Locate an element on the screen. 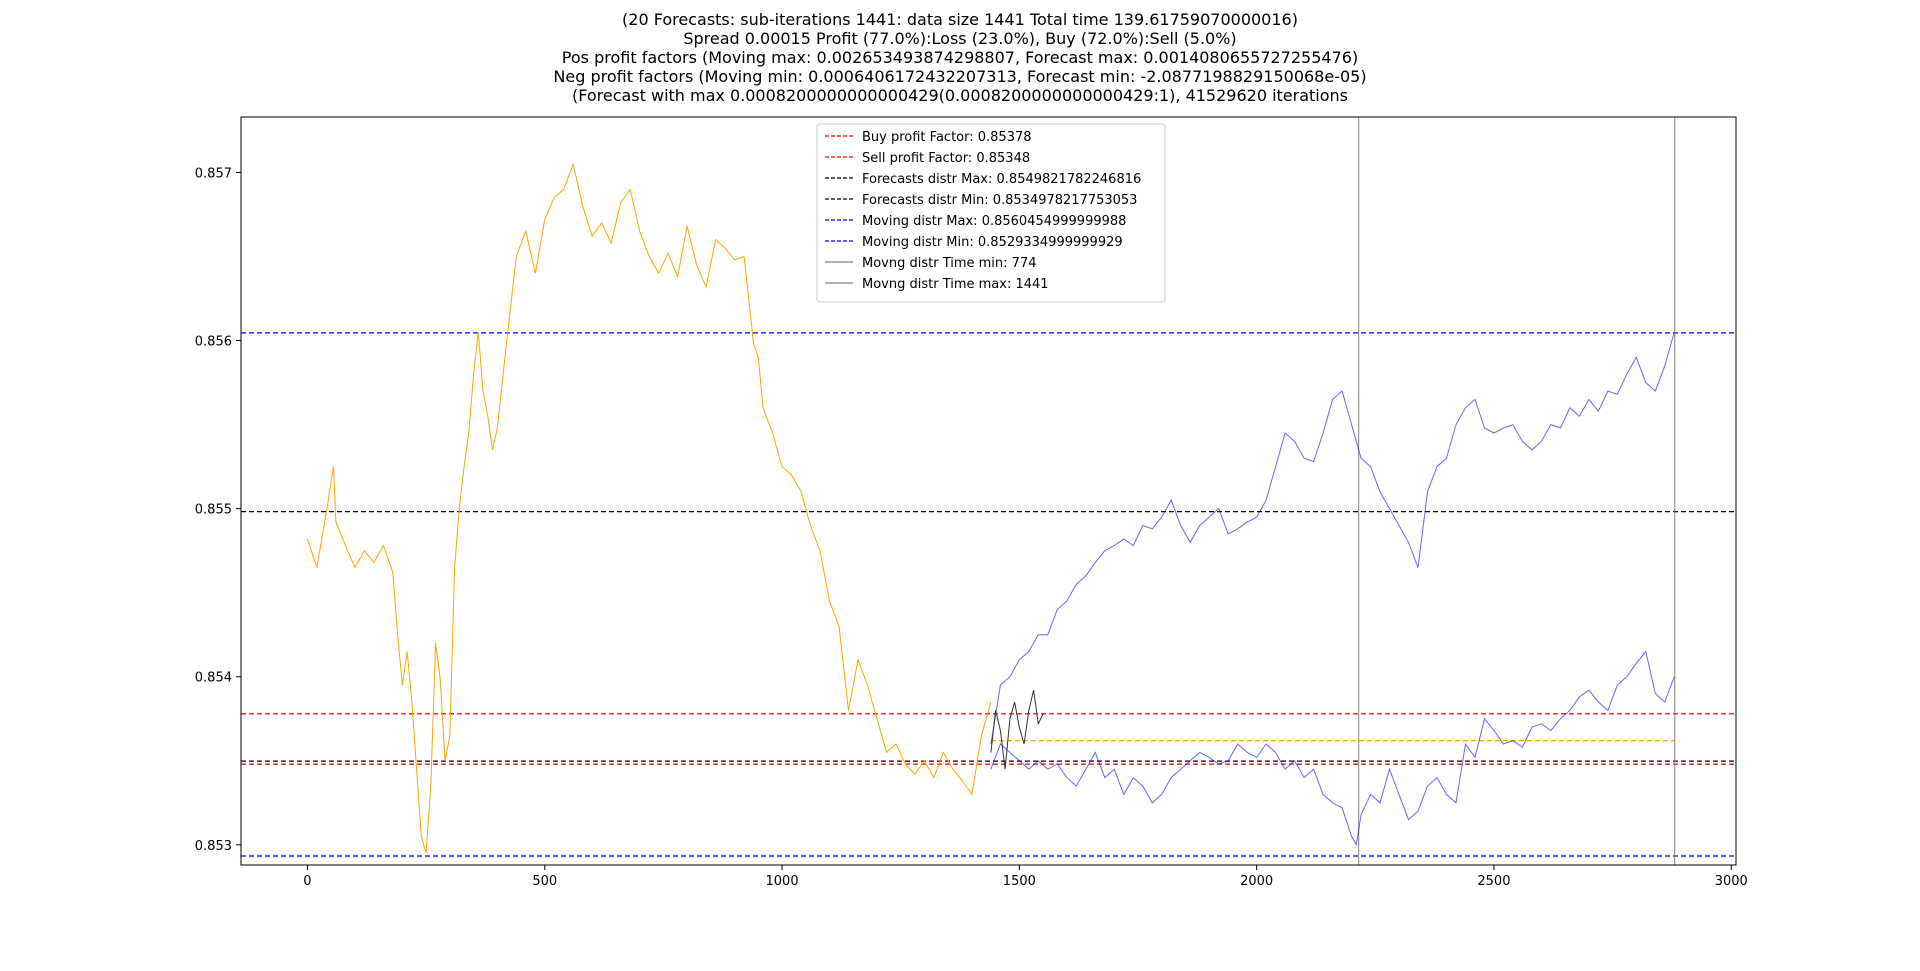  legend-box is located at coordinates (991, 213).